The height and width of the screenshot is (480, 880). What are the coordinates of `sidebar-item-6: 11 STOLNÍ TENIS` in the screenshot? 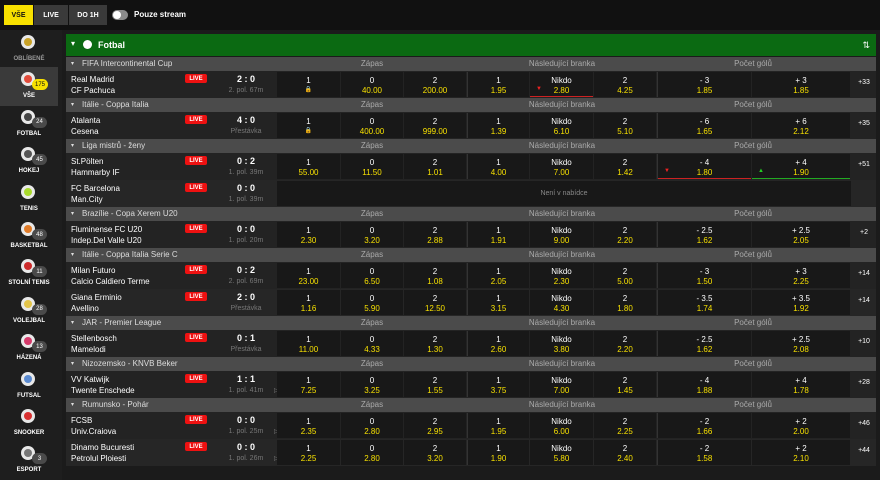 It's located at (29, 273).